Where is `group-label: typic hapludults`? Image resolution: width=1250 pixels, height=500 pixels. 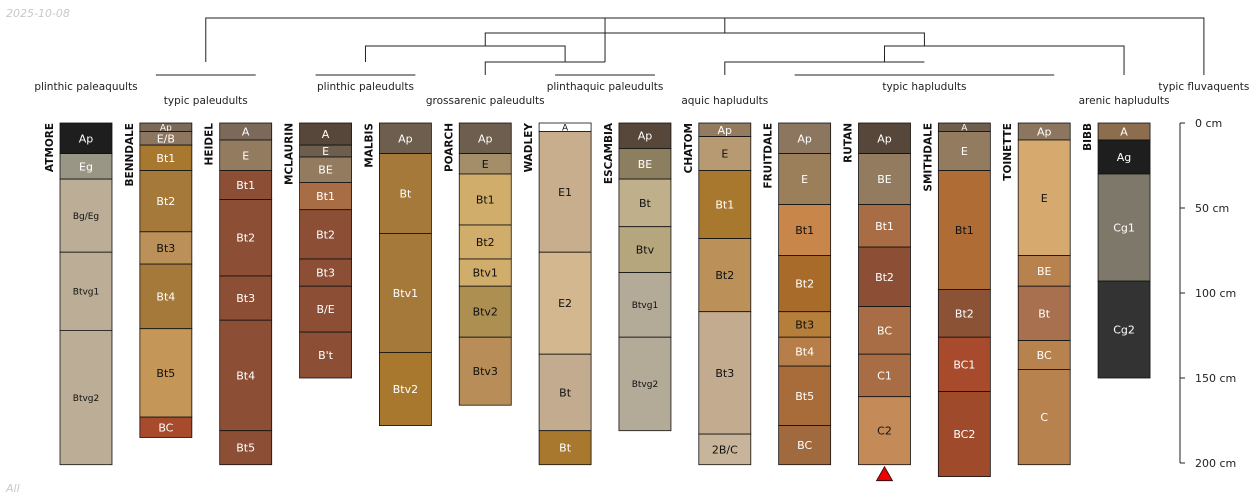
group-label: typic hapludults is located at coordinates (924, 87).